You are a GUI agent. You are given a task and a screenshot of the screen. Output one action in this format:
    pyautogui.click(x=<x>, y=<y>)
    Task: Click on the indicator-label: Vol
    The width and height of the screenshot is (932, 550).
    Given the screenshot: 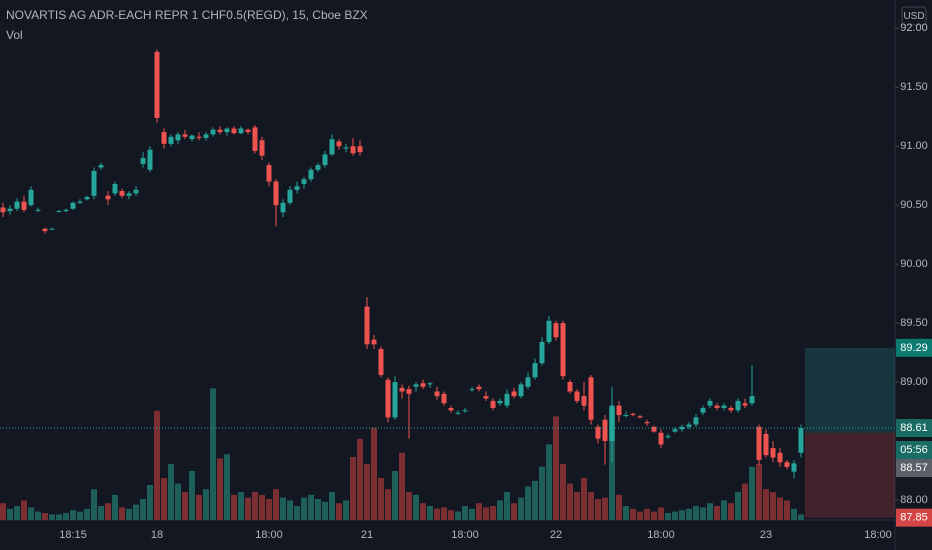 What is the action you would take?
    pyautogui.click(x=14, y=35)
    